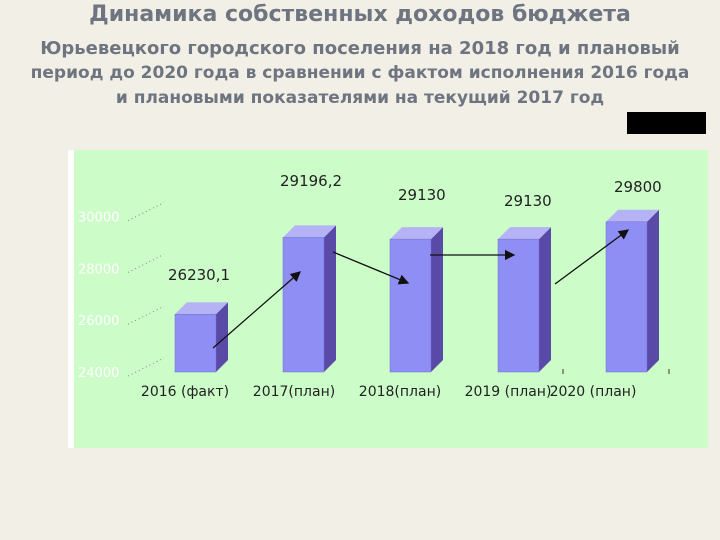 The height and width of the screenshot is (540, 720). I want to click on black-box-decoration, so click(666, 123).